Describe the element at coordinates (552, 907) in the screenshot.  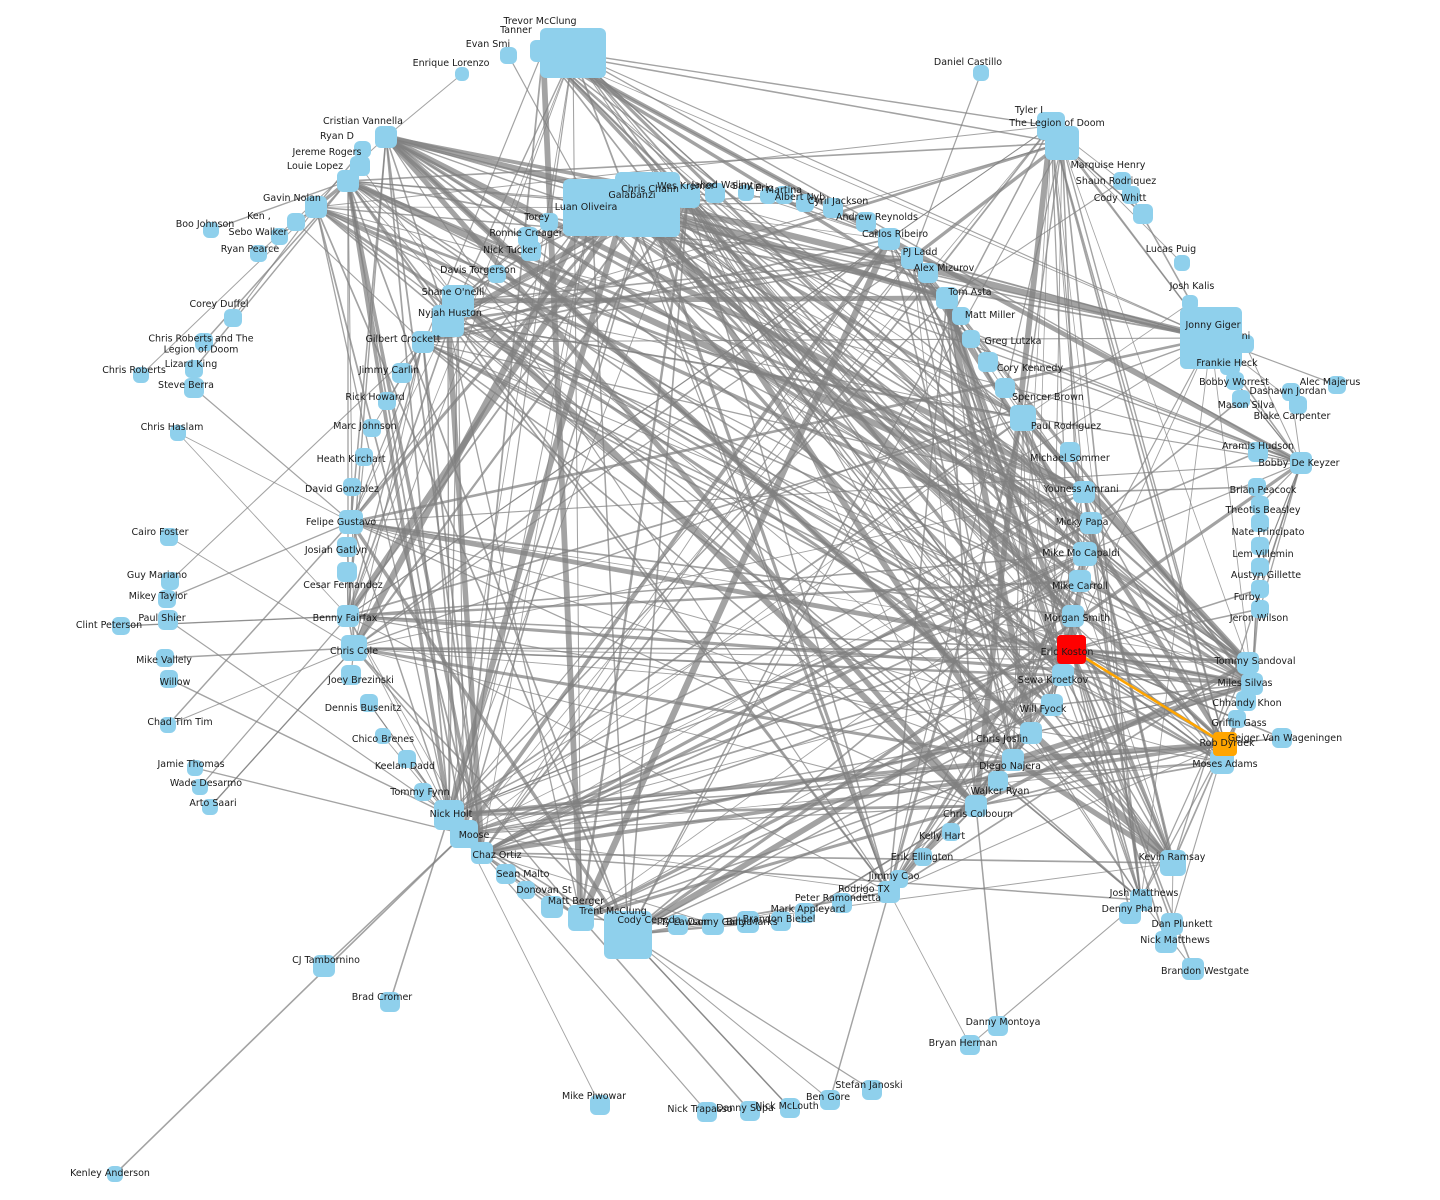
I see `graph-node-matt-berger` at that location.